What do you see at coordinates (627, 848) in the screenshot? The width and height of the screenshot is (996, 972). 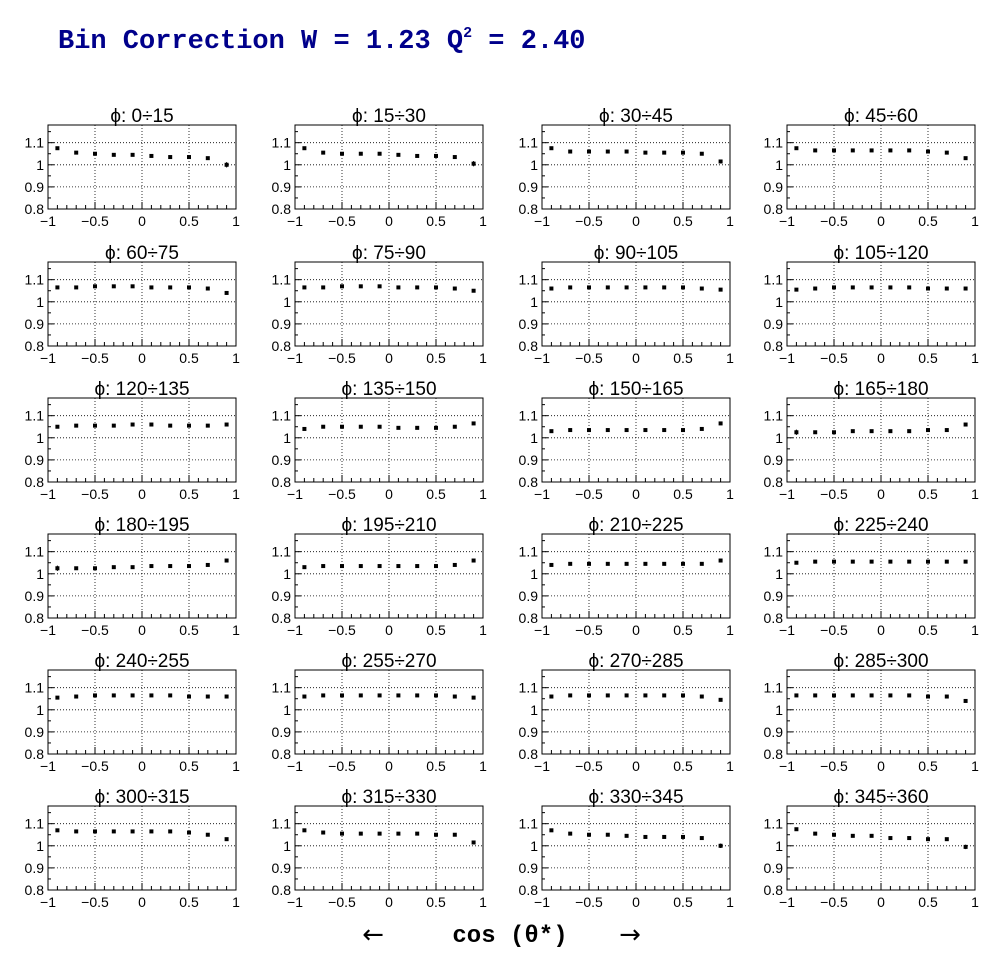 I see `panel-23: −1 −0.5 0 0.5 1 0.8 0.9 1 1.1 ϕ: 330÷345` at bounding box center [627, 848].